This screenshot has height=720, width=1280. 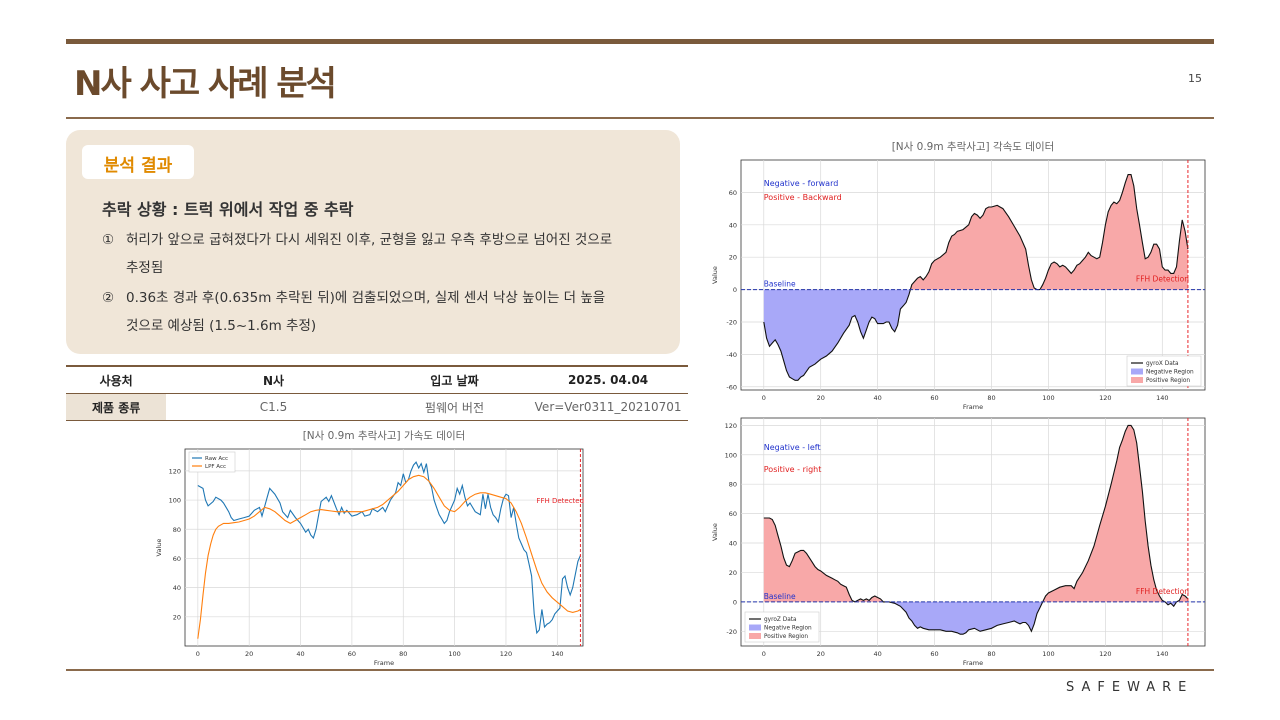 I want to click on legend-label: Raw Acc, so click(x=216, y=459).